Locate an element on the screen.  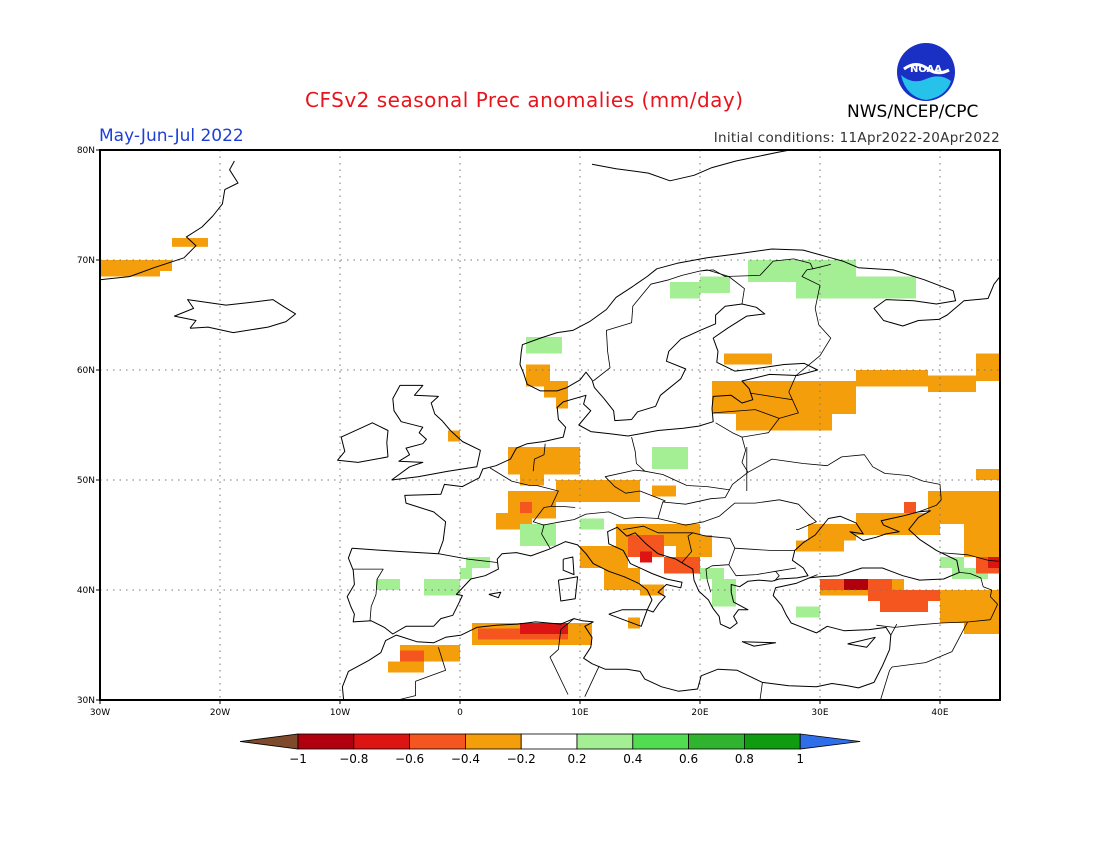
lat-tick-label: 80N is located at coordinates (86, 151).